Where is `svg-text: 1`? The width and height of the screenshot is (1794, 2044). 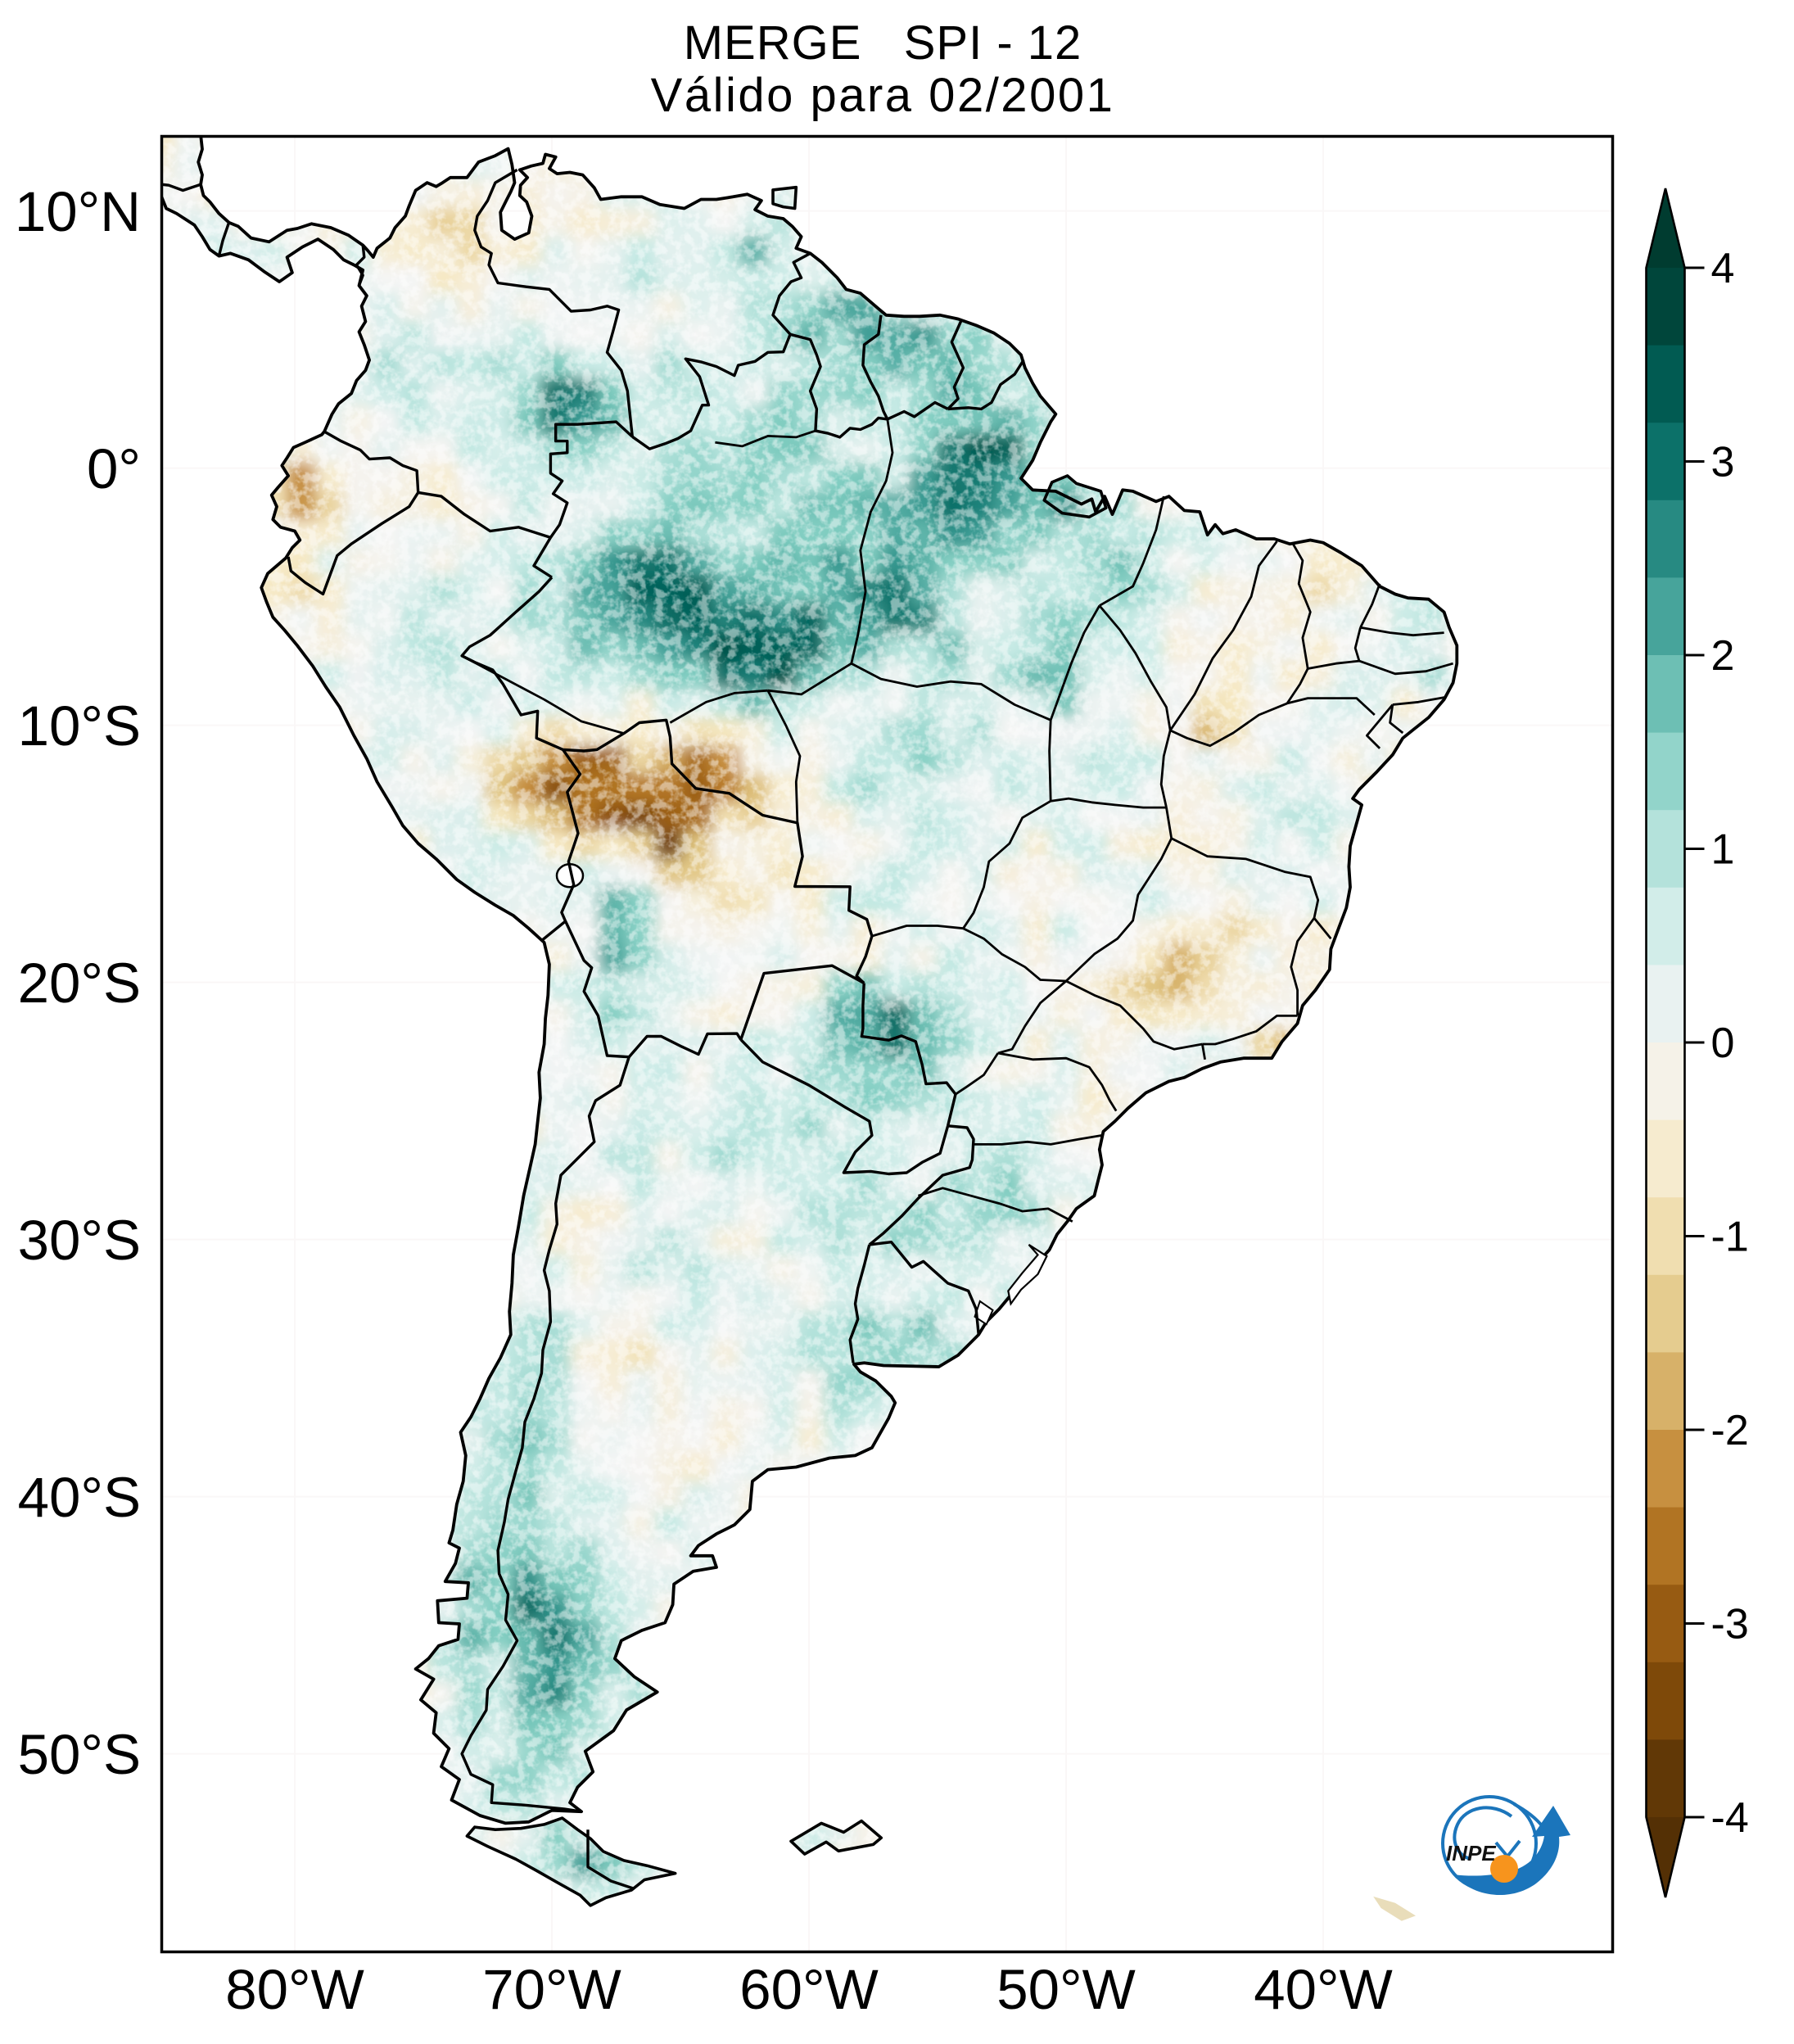 svg-text: 1 is located at coordinates (1723, 850).